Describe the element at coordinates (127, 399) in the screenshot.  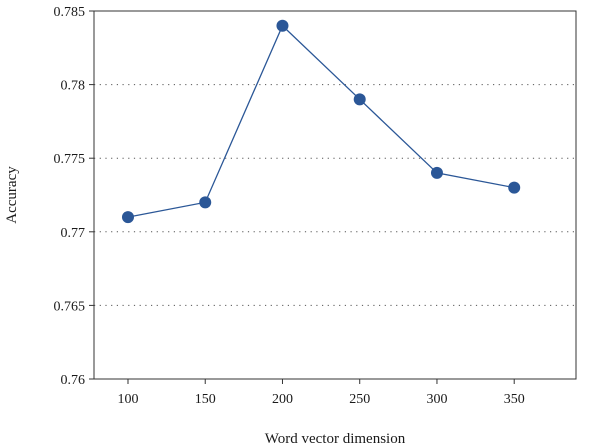
I see `x-tick-label: 100` at that location.